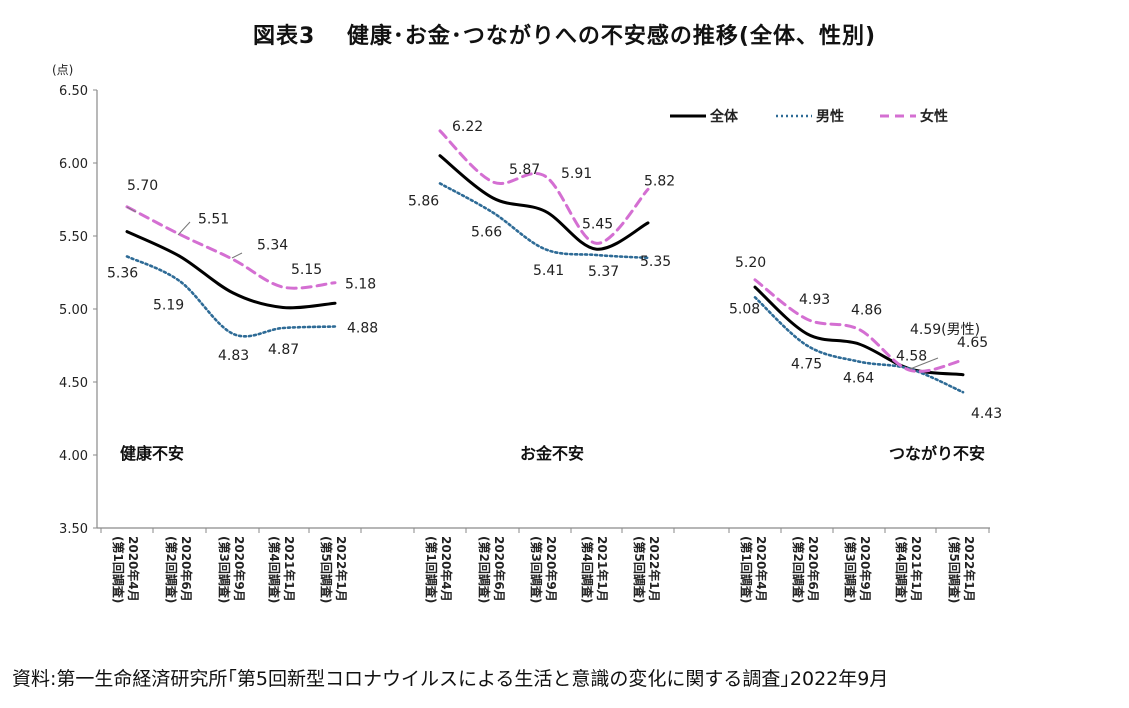 The height and width of the screenshot is (708, 1129). I want to click on data-label-男性: 5.36, so click(122, 273).